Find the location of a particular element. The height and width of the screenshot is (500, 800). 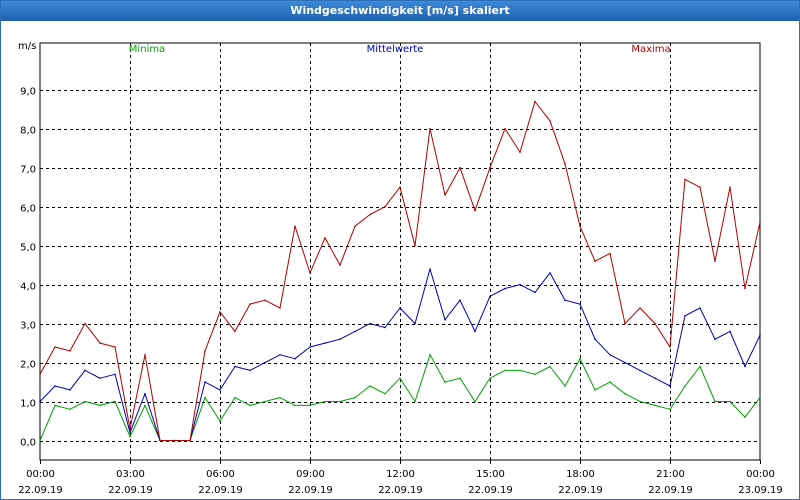

y-tick-label: 6,0 is located at coordinates (28, 209).